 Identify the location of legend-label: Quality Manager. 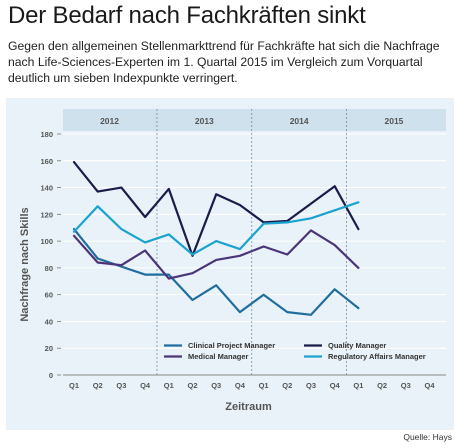
(357, 345).